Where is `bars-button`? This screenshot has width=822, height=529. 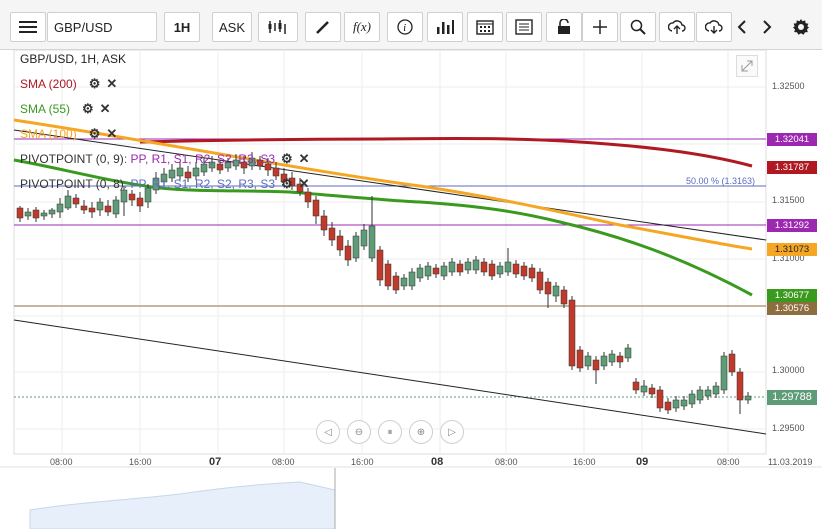 bars-button is located at coordinates (445, 27).